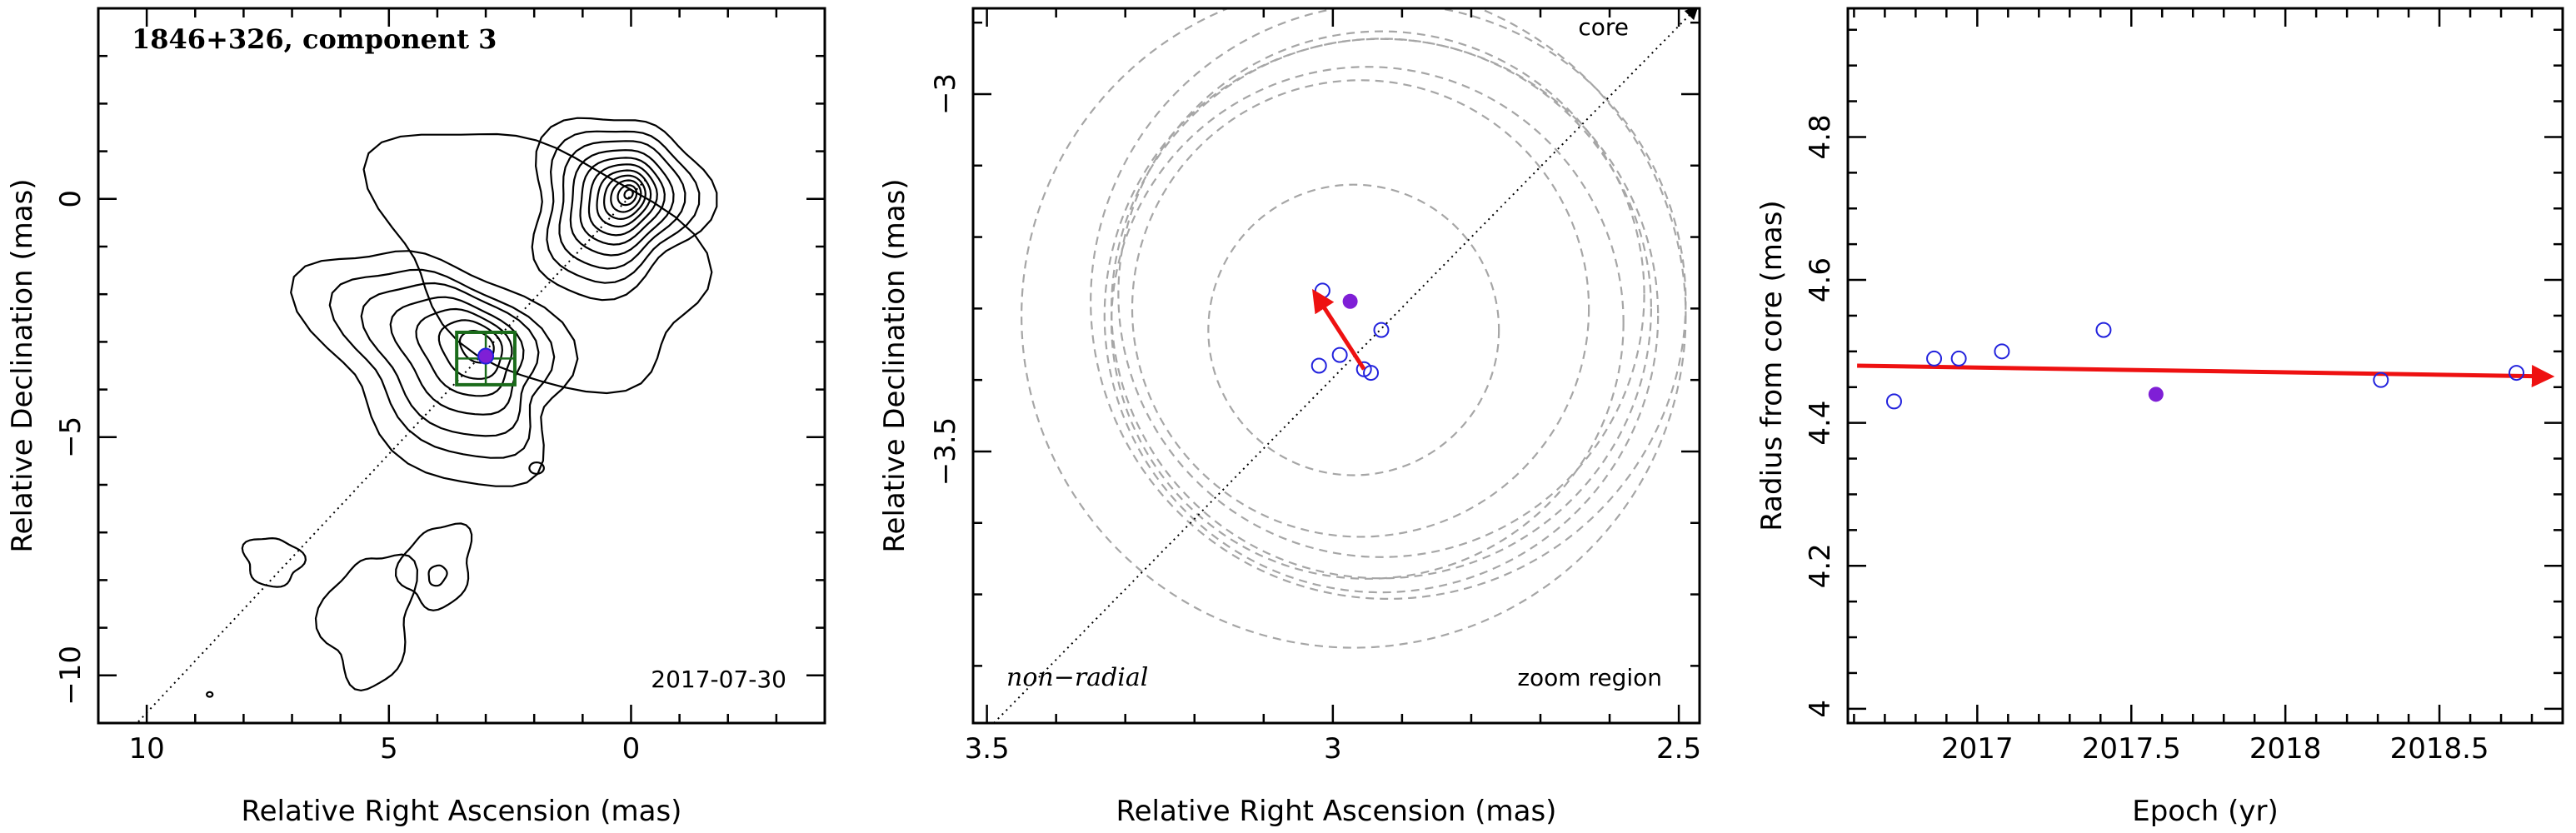 The width and height of the screenshot is (2576, 833). Describe the element at coordinates (2206, 375) in the screenshot. I see `radius-fit-line` at that location.